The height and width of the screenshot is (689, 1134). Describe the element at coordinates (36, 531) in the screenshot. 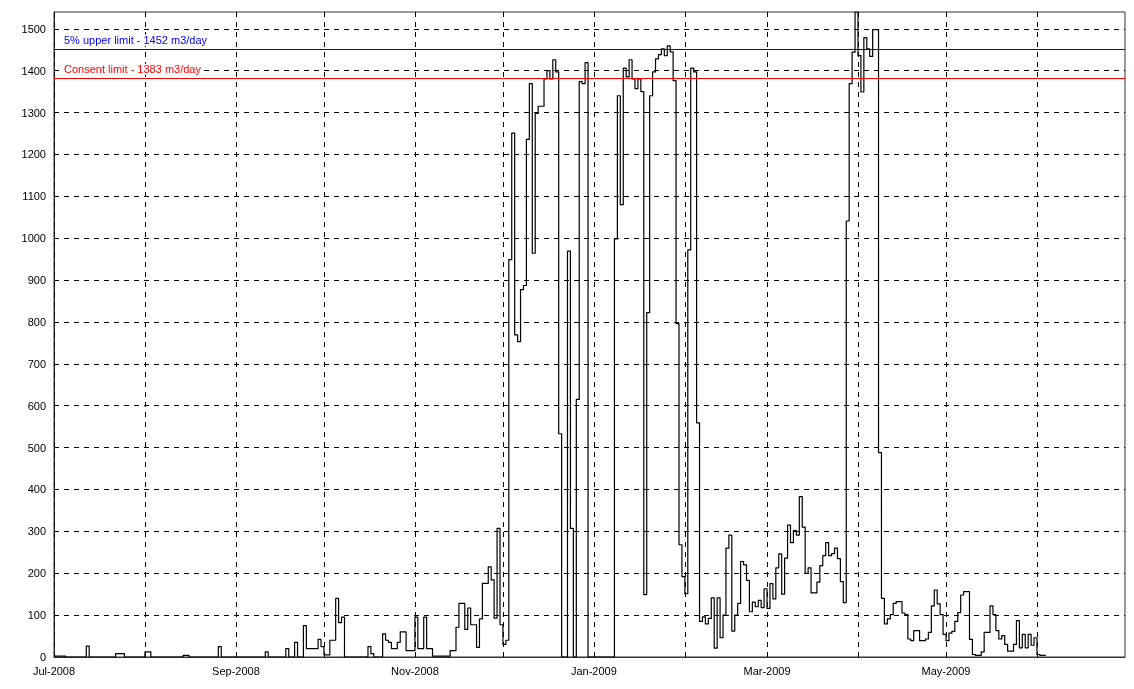

I see `y-tick-label: 300` at that location.